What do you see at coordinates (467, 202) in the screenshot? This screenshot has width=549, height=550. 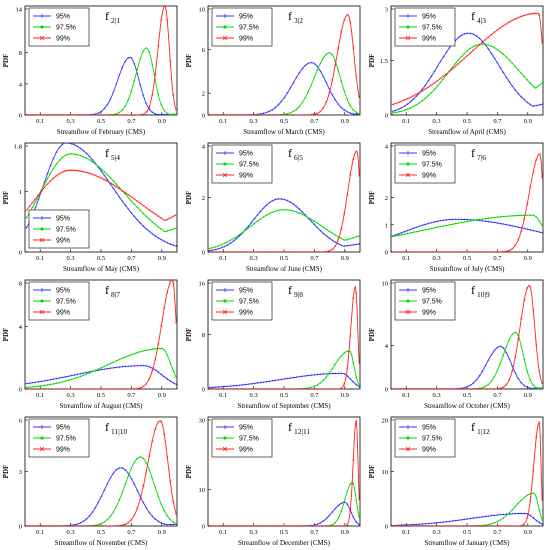 I see `series-line` at bounding box center [467, 202].